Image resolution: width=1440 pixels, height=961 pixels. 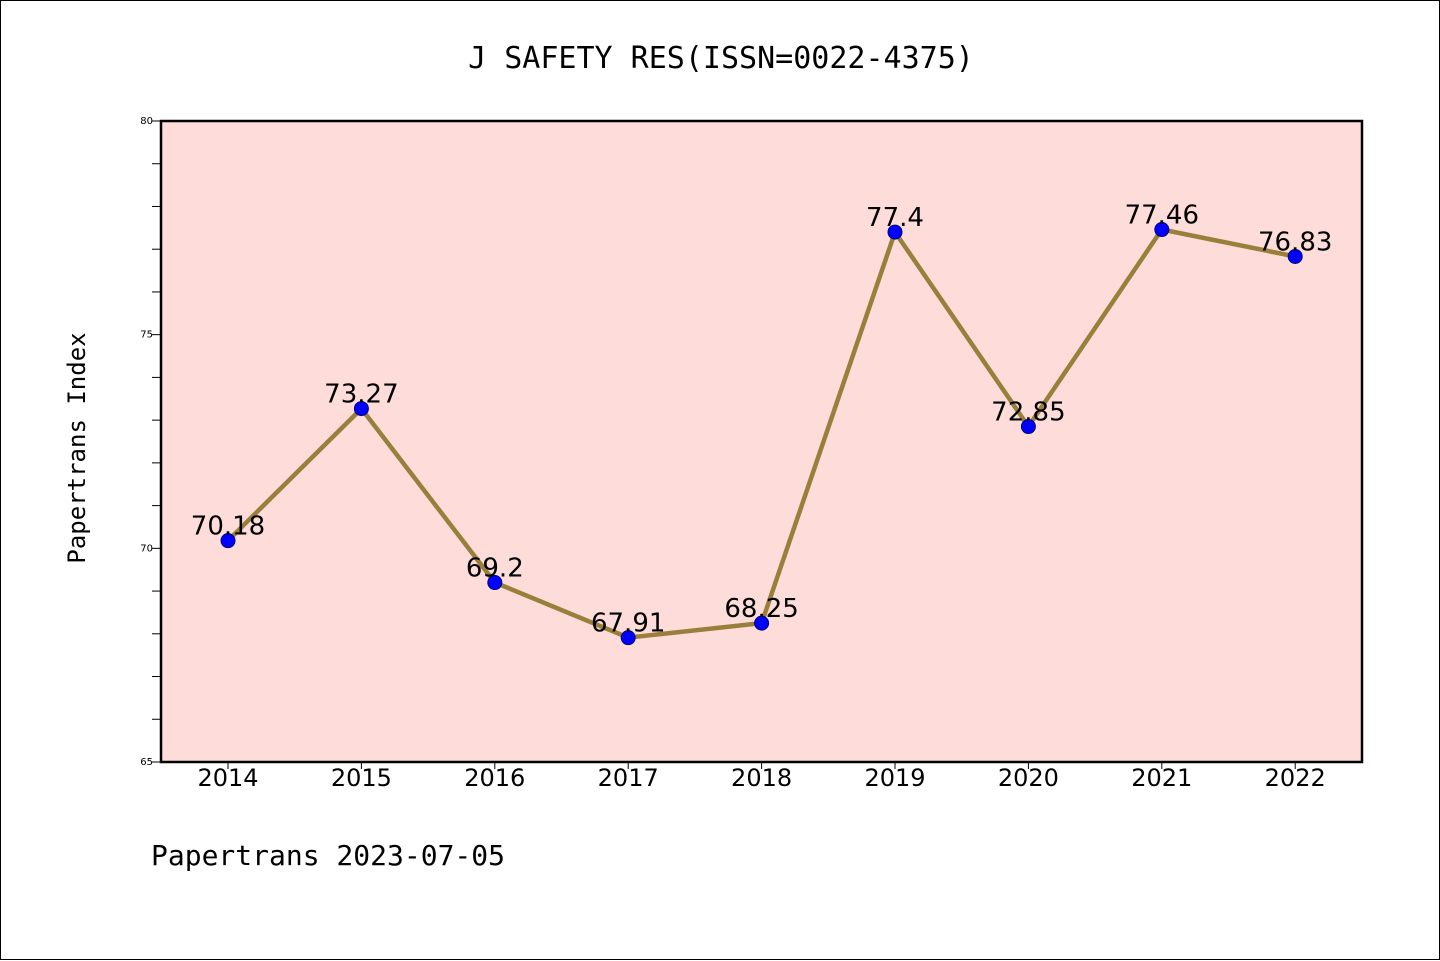 What do you see at coordinates (1161, 778) in the screenshot?
I see `x-tick-label: 2021` at bounding box center [1161, 778].